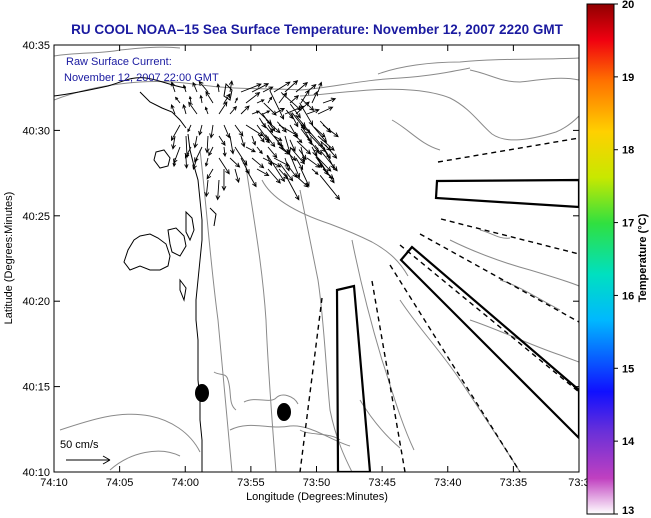  I want to click on colorbar-tick-label: 19, so click(628, 78).